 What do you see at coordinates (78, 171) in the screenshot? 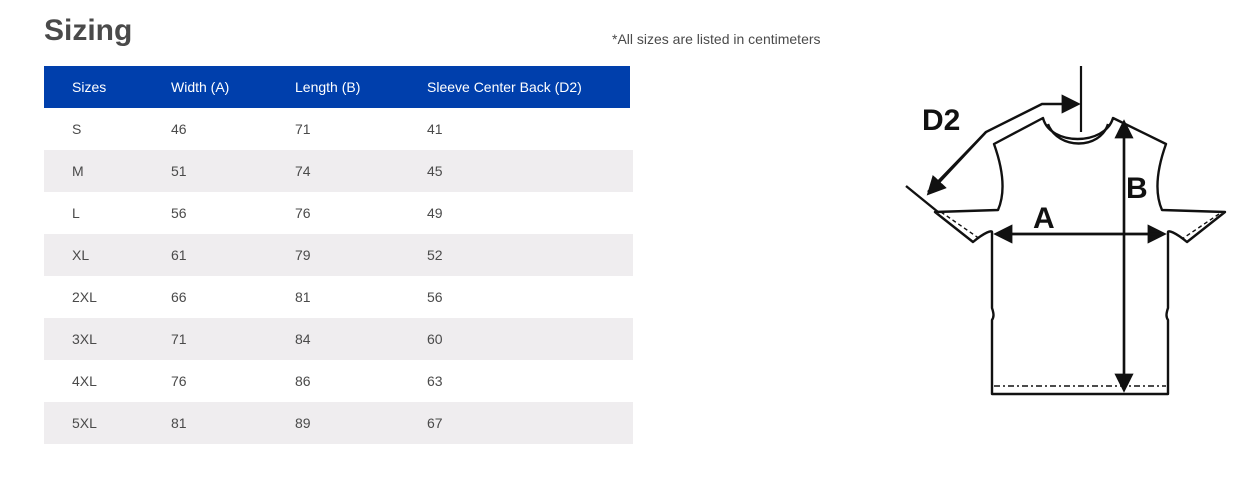
I see `cell-size: M` at bounding box center [78, 171].